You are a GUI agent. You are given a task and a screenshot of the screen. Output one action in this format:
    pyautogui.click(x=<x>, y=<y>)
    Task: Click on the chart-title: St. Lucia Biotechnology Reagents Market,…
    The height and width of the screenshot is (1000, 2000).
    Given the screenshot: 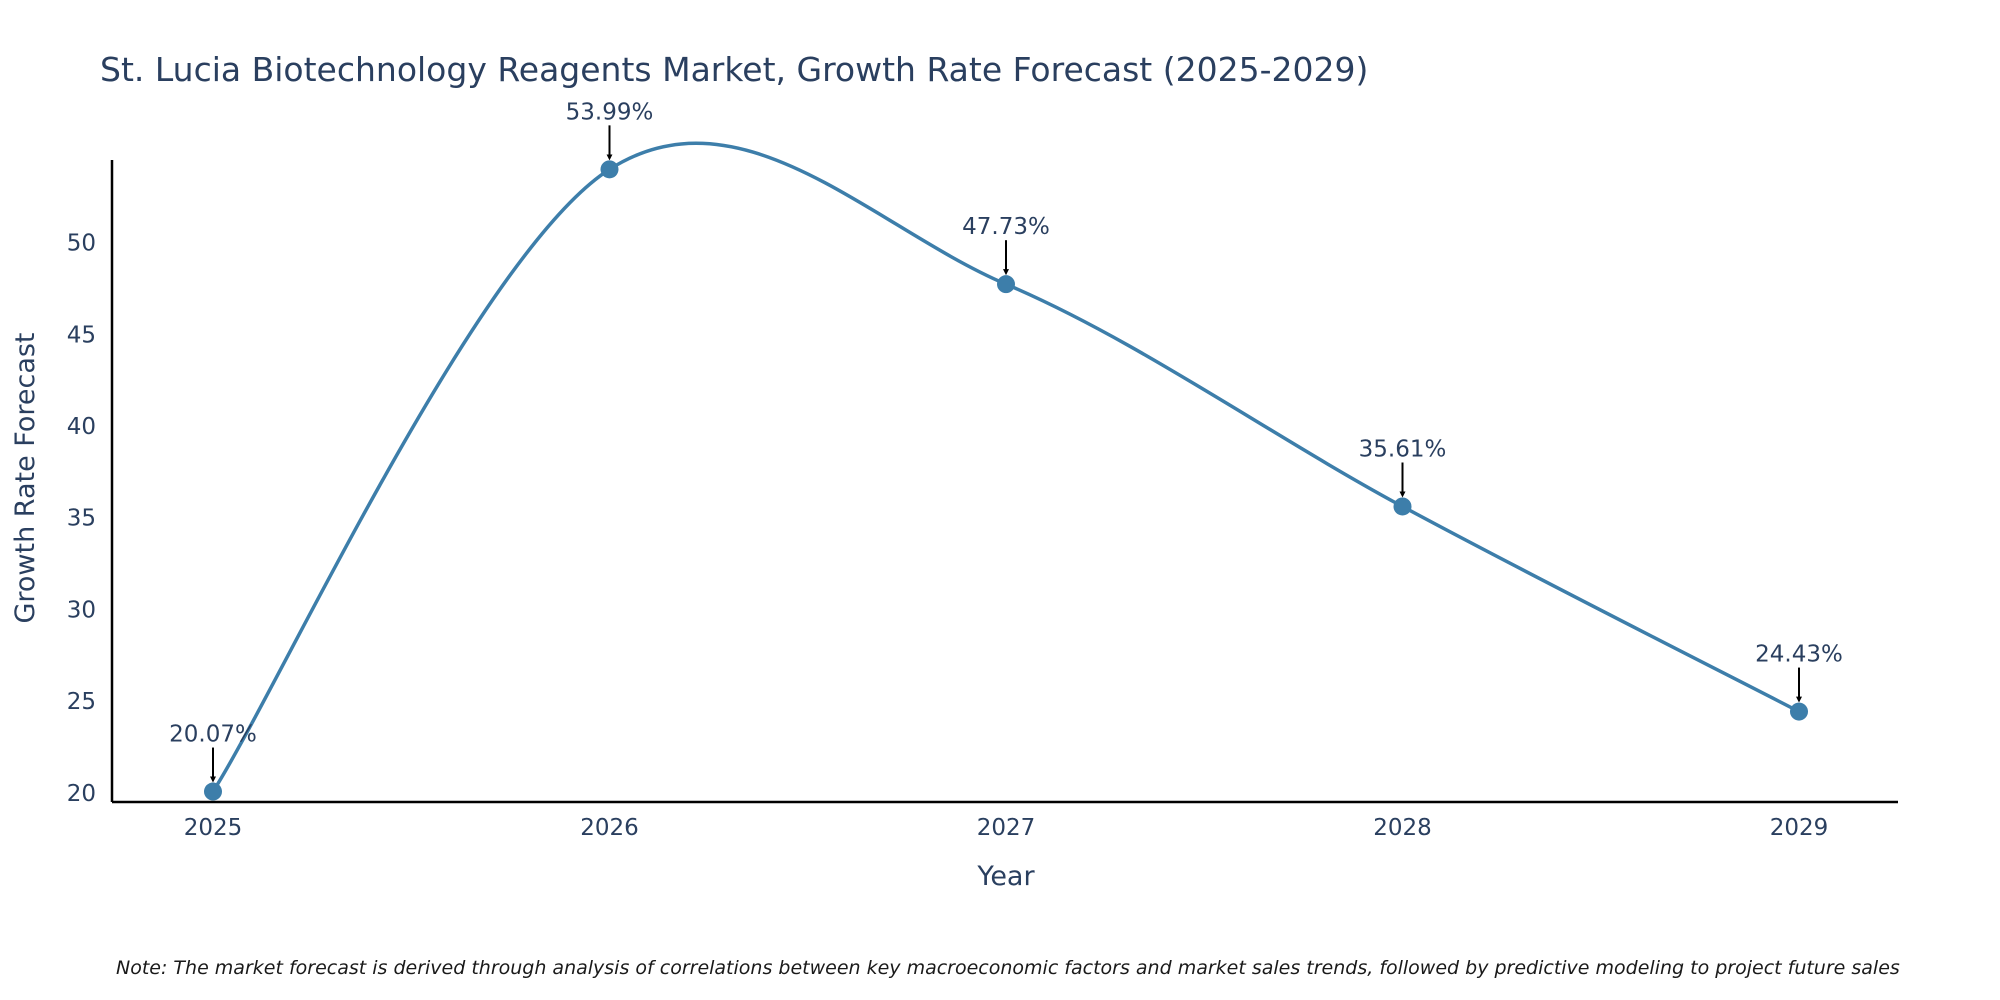 What is the action you would take?
    pyautogui.click(x=734, y=69)
    